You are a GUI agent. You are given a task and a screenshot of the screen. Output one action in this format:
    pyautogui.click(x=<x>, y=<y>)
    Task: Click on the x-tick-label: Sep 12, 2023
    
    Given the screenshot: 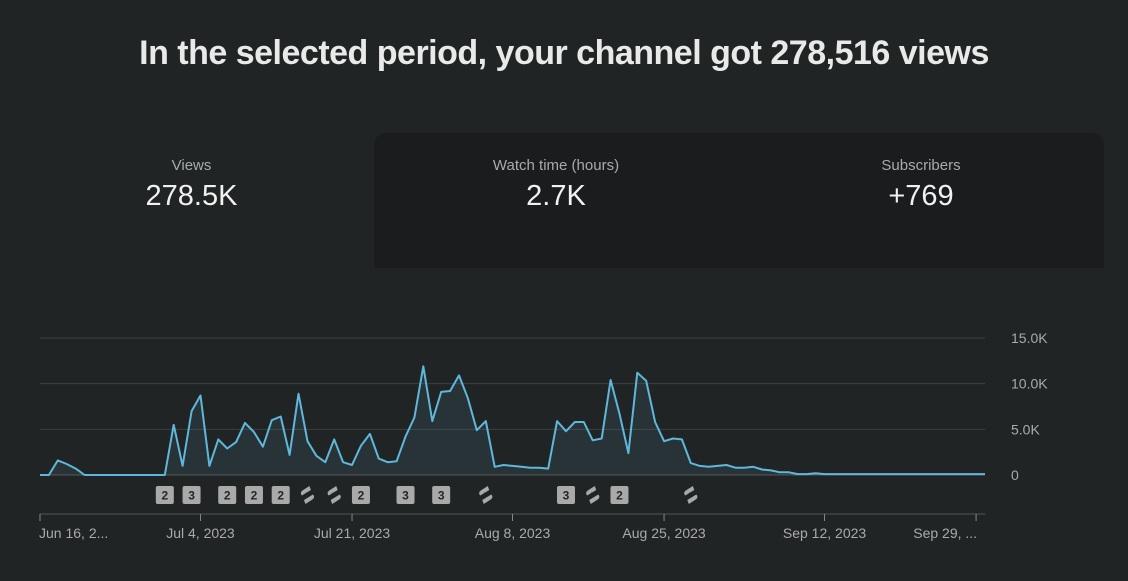 What is the action you would take?
    pyautogui.click(x=825, y=533)
    